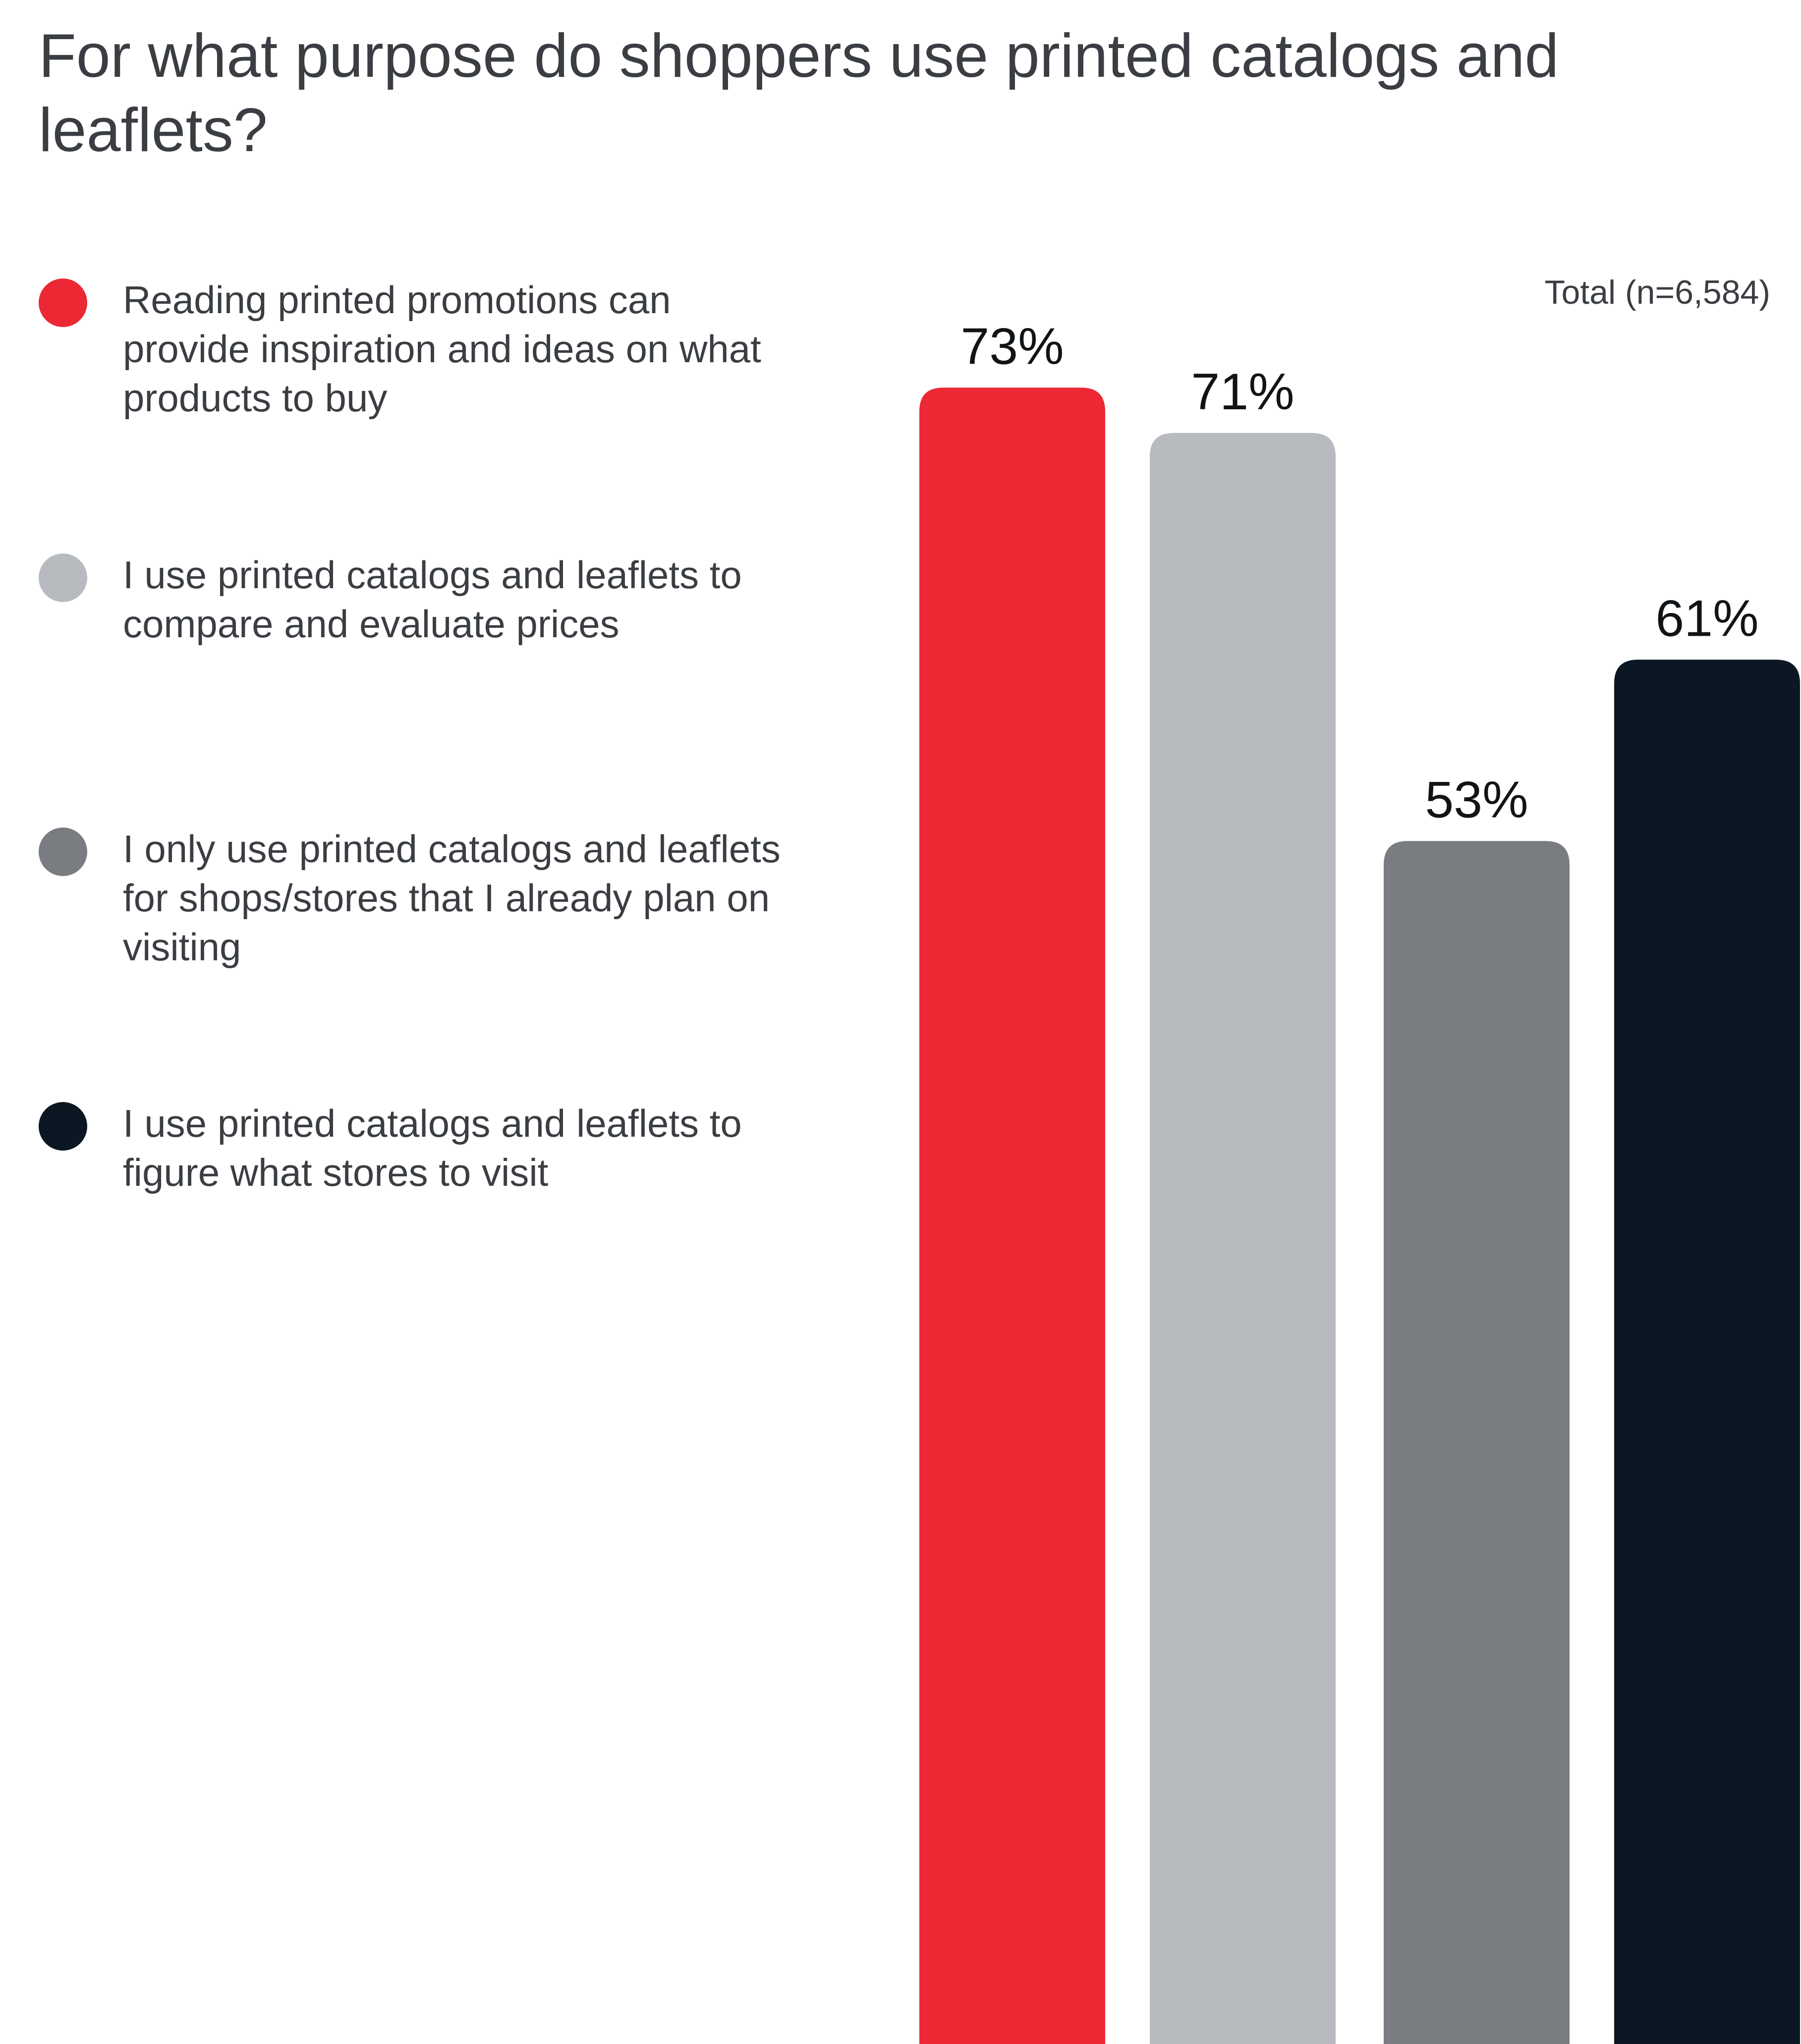 This screenshot has height=2044, width=1801. Describe the element at coordinates (1012, 1215) in the screenshot. I see `bar-inspiration` at that location.